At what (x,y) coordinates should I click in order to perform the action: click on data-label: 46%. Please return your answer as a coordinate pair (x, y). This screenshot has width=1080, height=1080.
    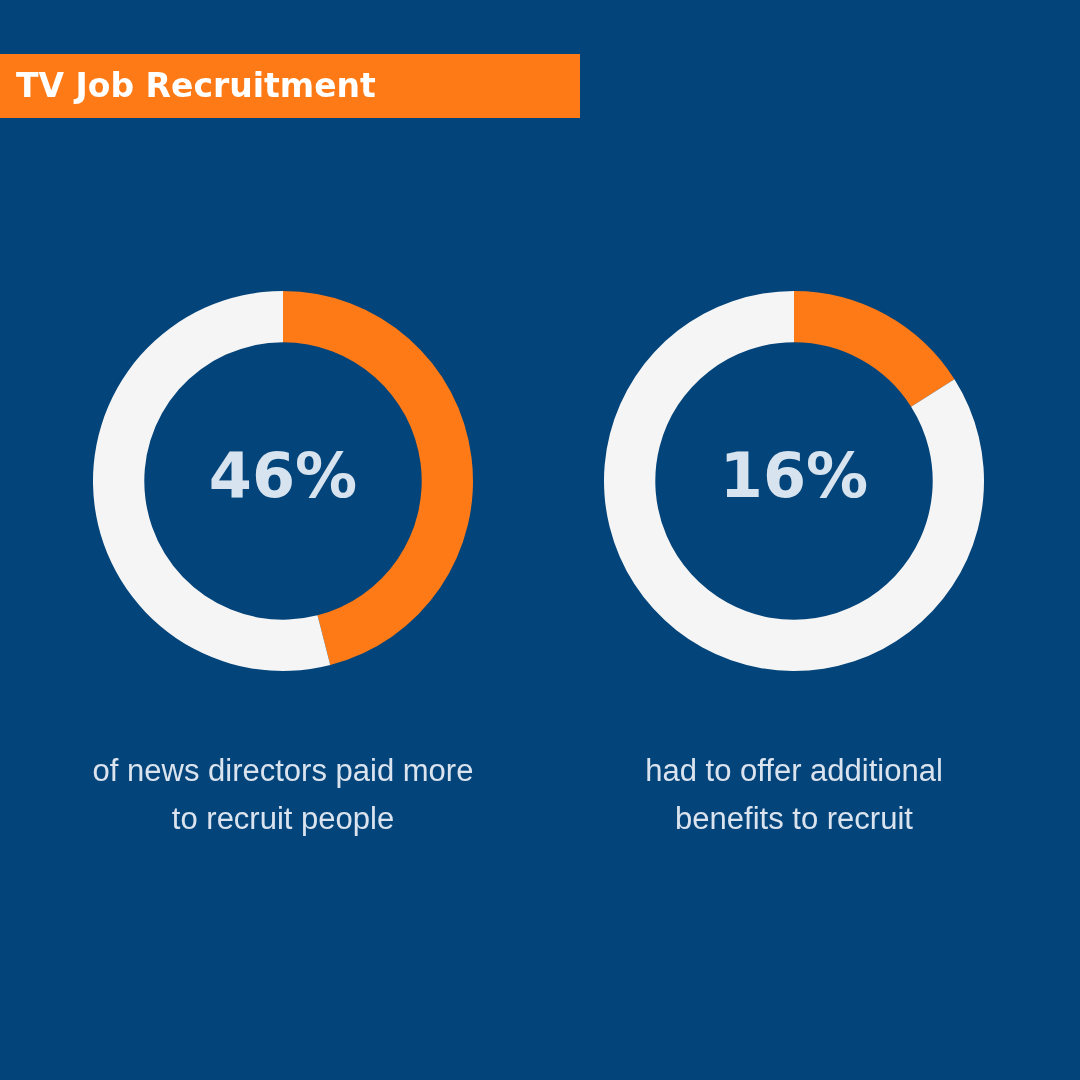
    Looking at the image, I should click on (283, 476).